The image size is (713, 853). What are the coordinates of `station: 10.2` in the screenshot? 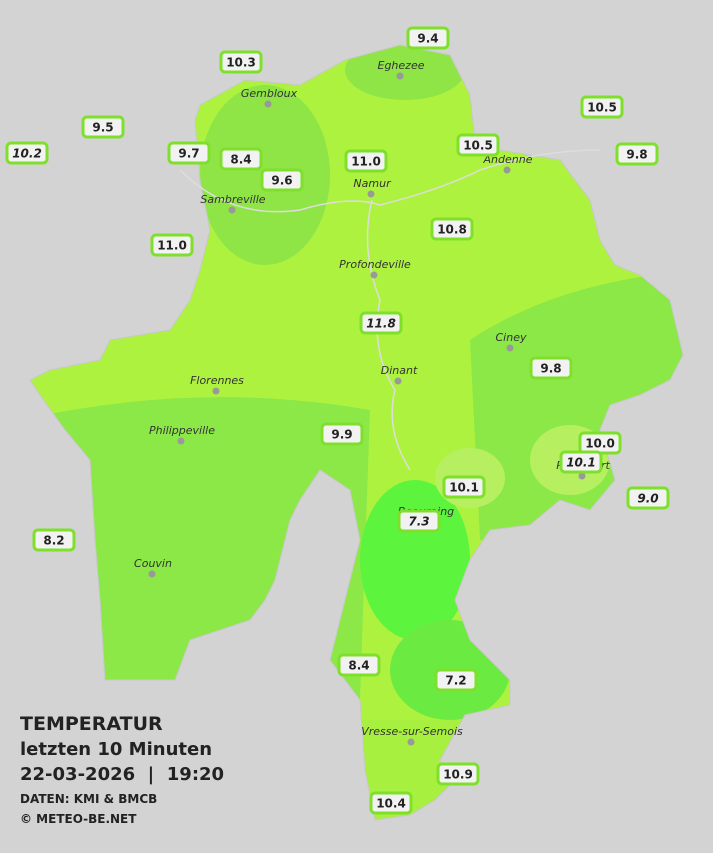 It's located at (27, 153).